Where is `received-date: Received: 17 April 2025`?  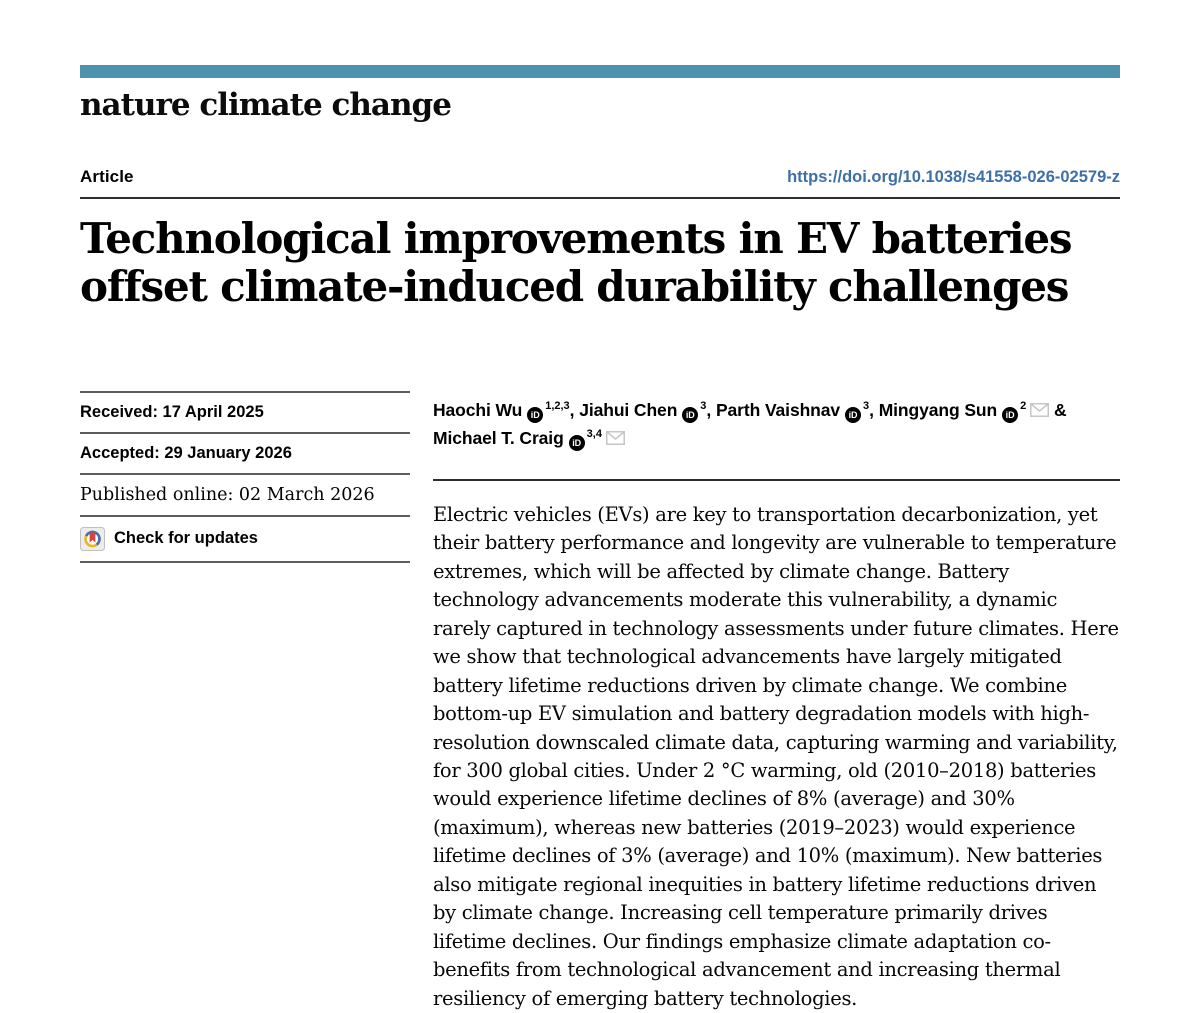 received-date: Received: 17 April 2025 is located at coordinates (245, 411).